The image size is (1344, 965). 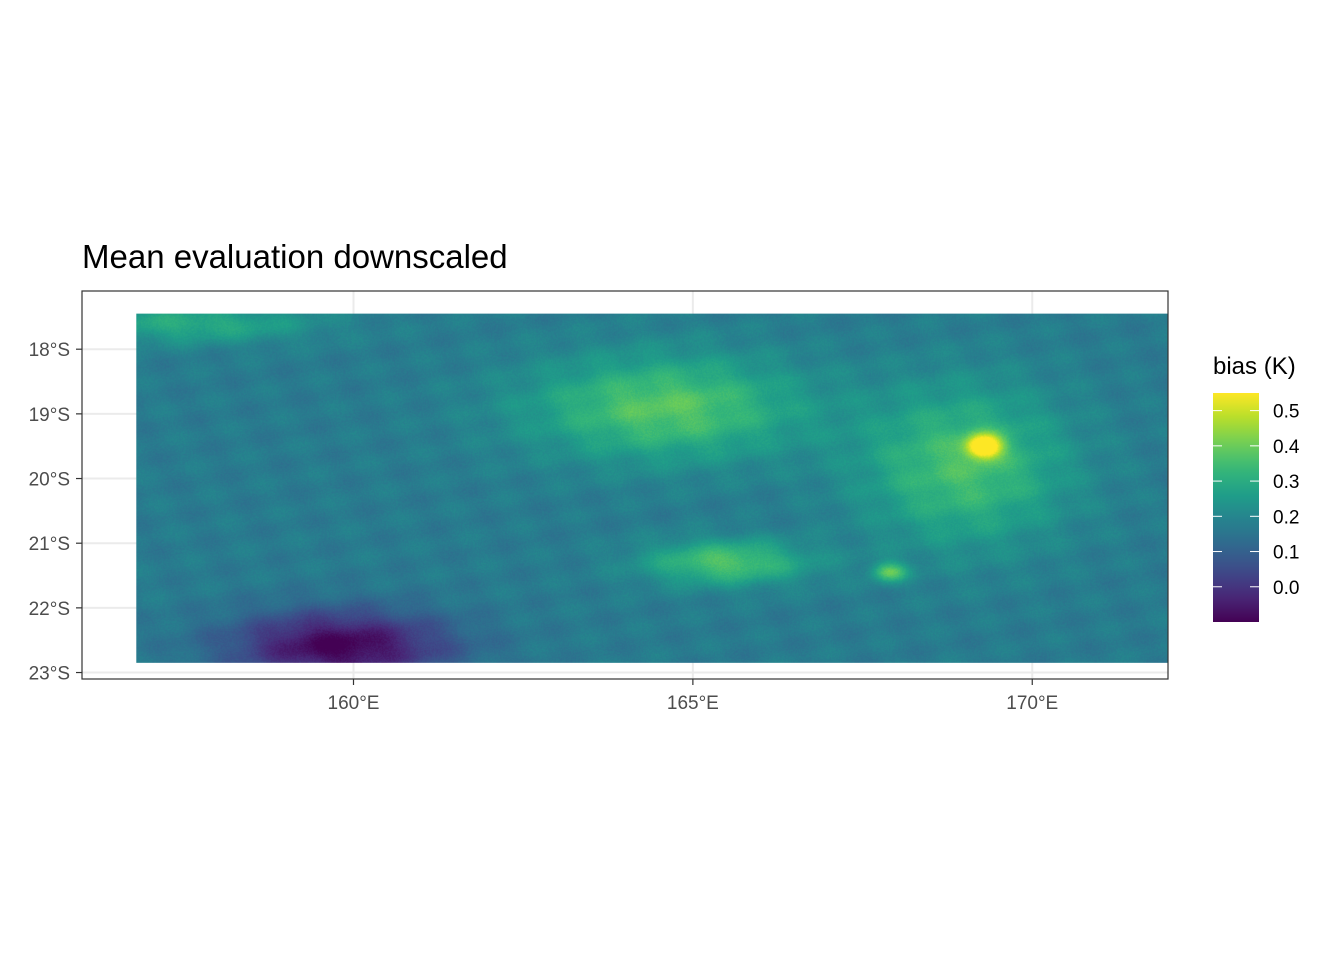 I want to click on y-tick-label-2: 20°S, so click(x=49, y=480).